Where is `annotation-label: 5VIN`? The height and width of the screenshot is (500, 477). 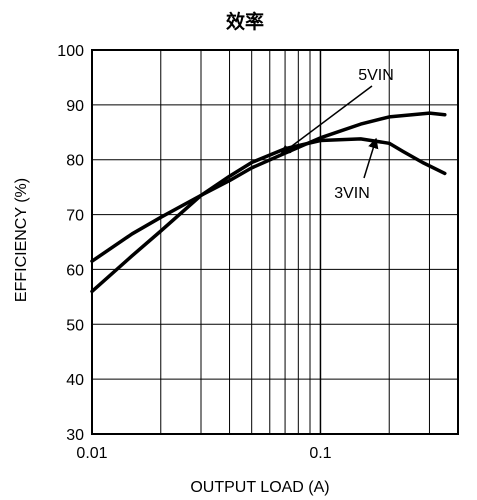 annotation-label: 5VIN is located at coordinates (376, 75).